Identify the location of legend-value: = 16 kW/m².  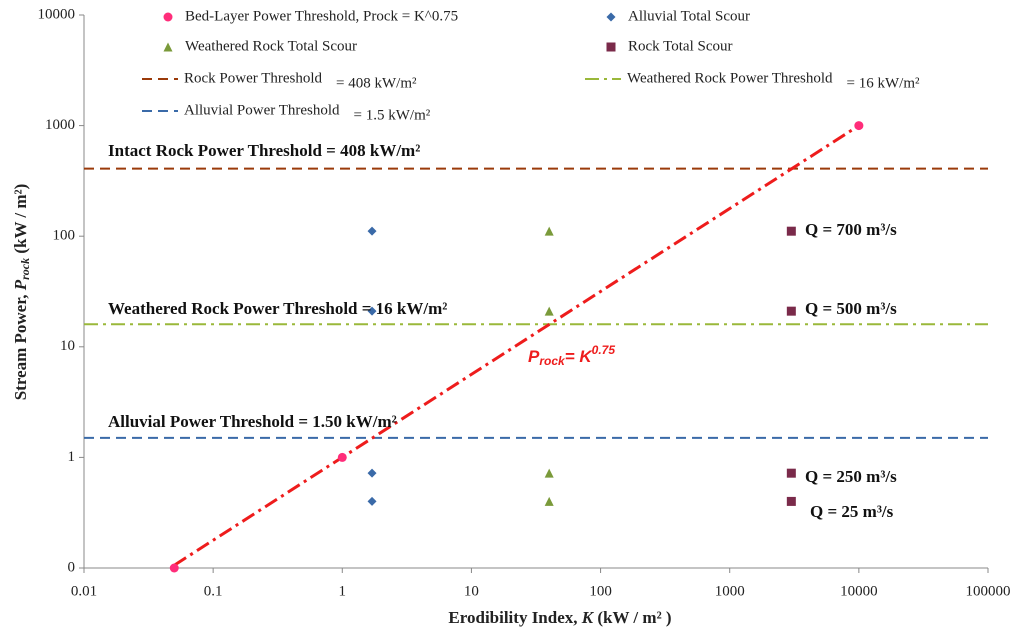
(883, 83).